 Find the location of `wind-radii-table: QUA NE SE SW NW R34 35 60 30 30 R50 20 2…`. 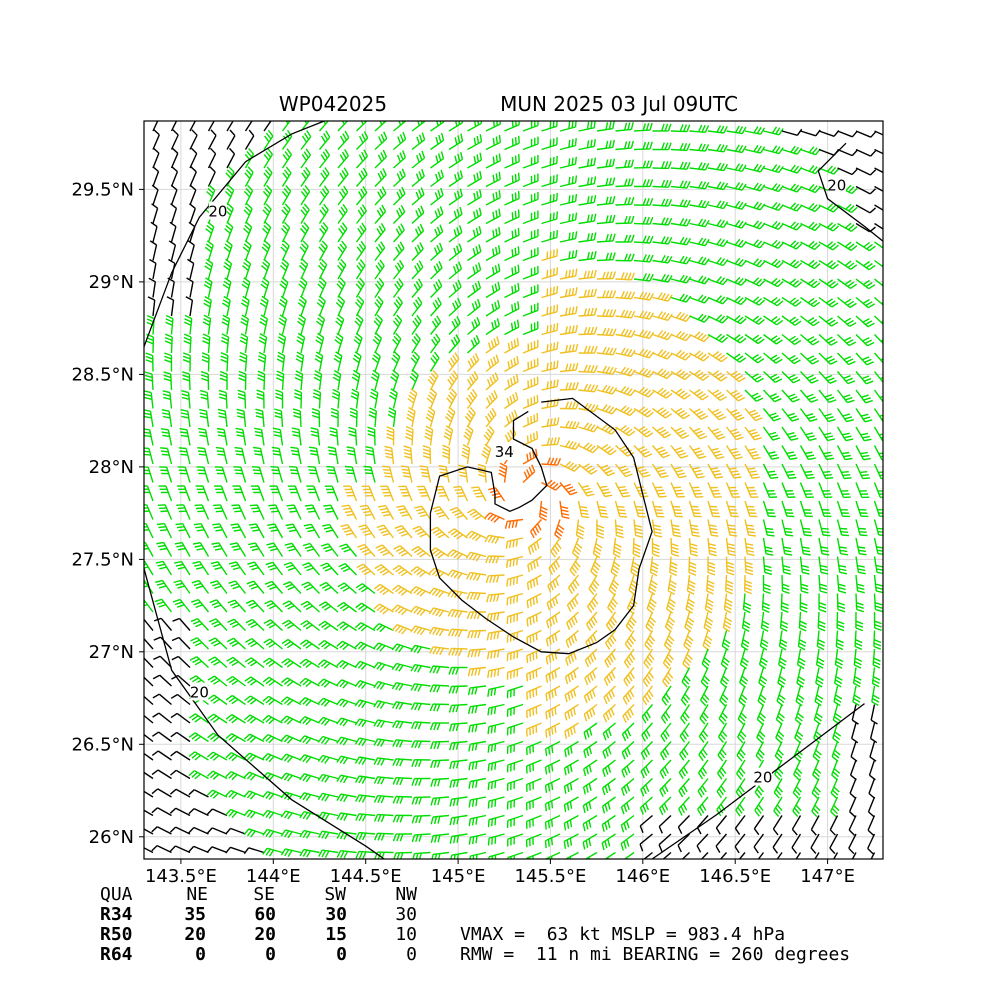

wind-radii-table: QUA NE SE SW NW R34 35 60 30 30 R50 20 2… is located at coordinates (258, 924).